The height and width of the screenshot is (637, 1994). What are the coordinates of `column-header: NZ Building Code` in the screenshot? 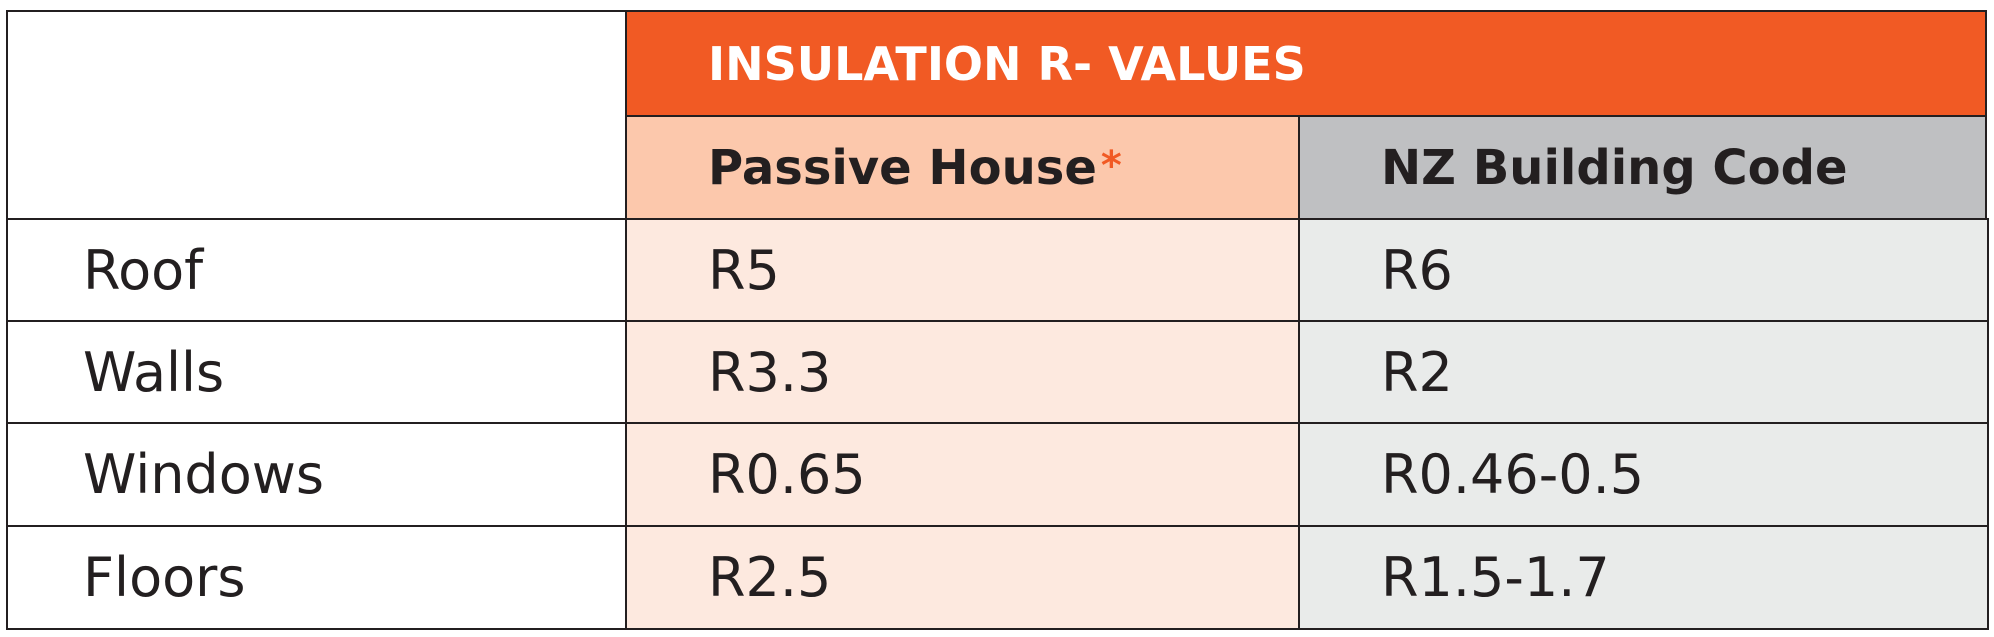 It's located at (1642, 167).